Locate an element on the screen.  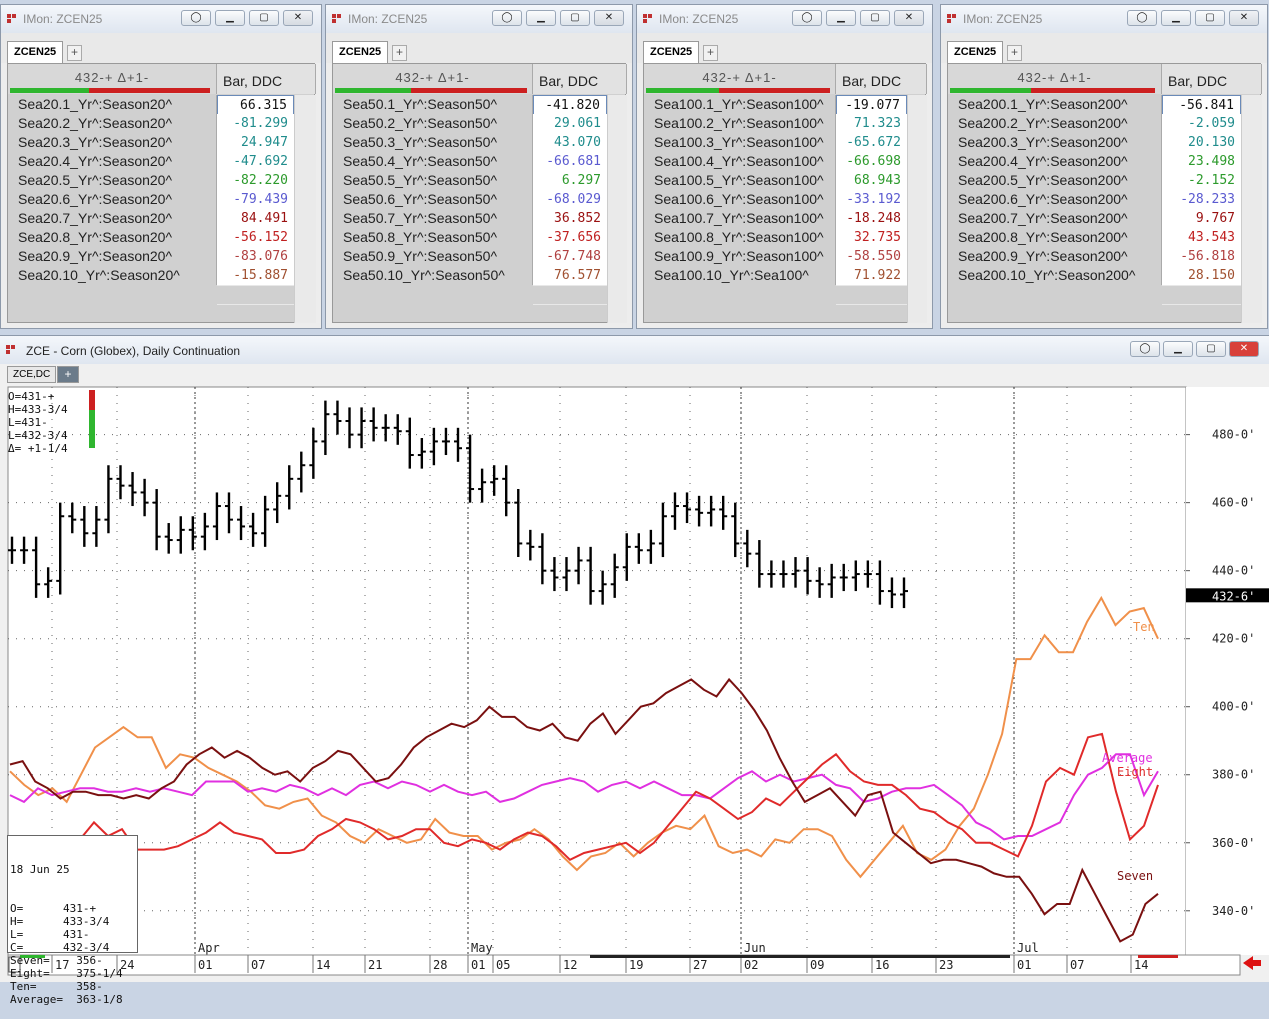
time-strip-red is located at coordinates (1158, 956).